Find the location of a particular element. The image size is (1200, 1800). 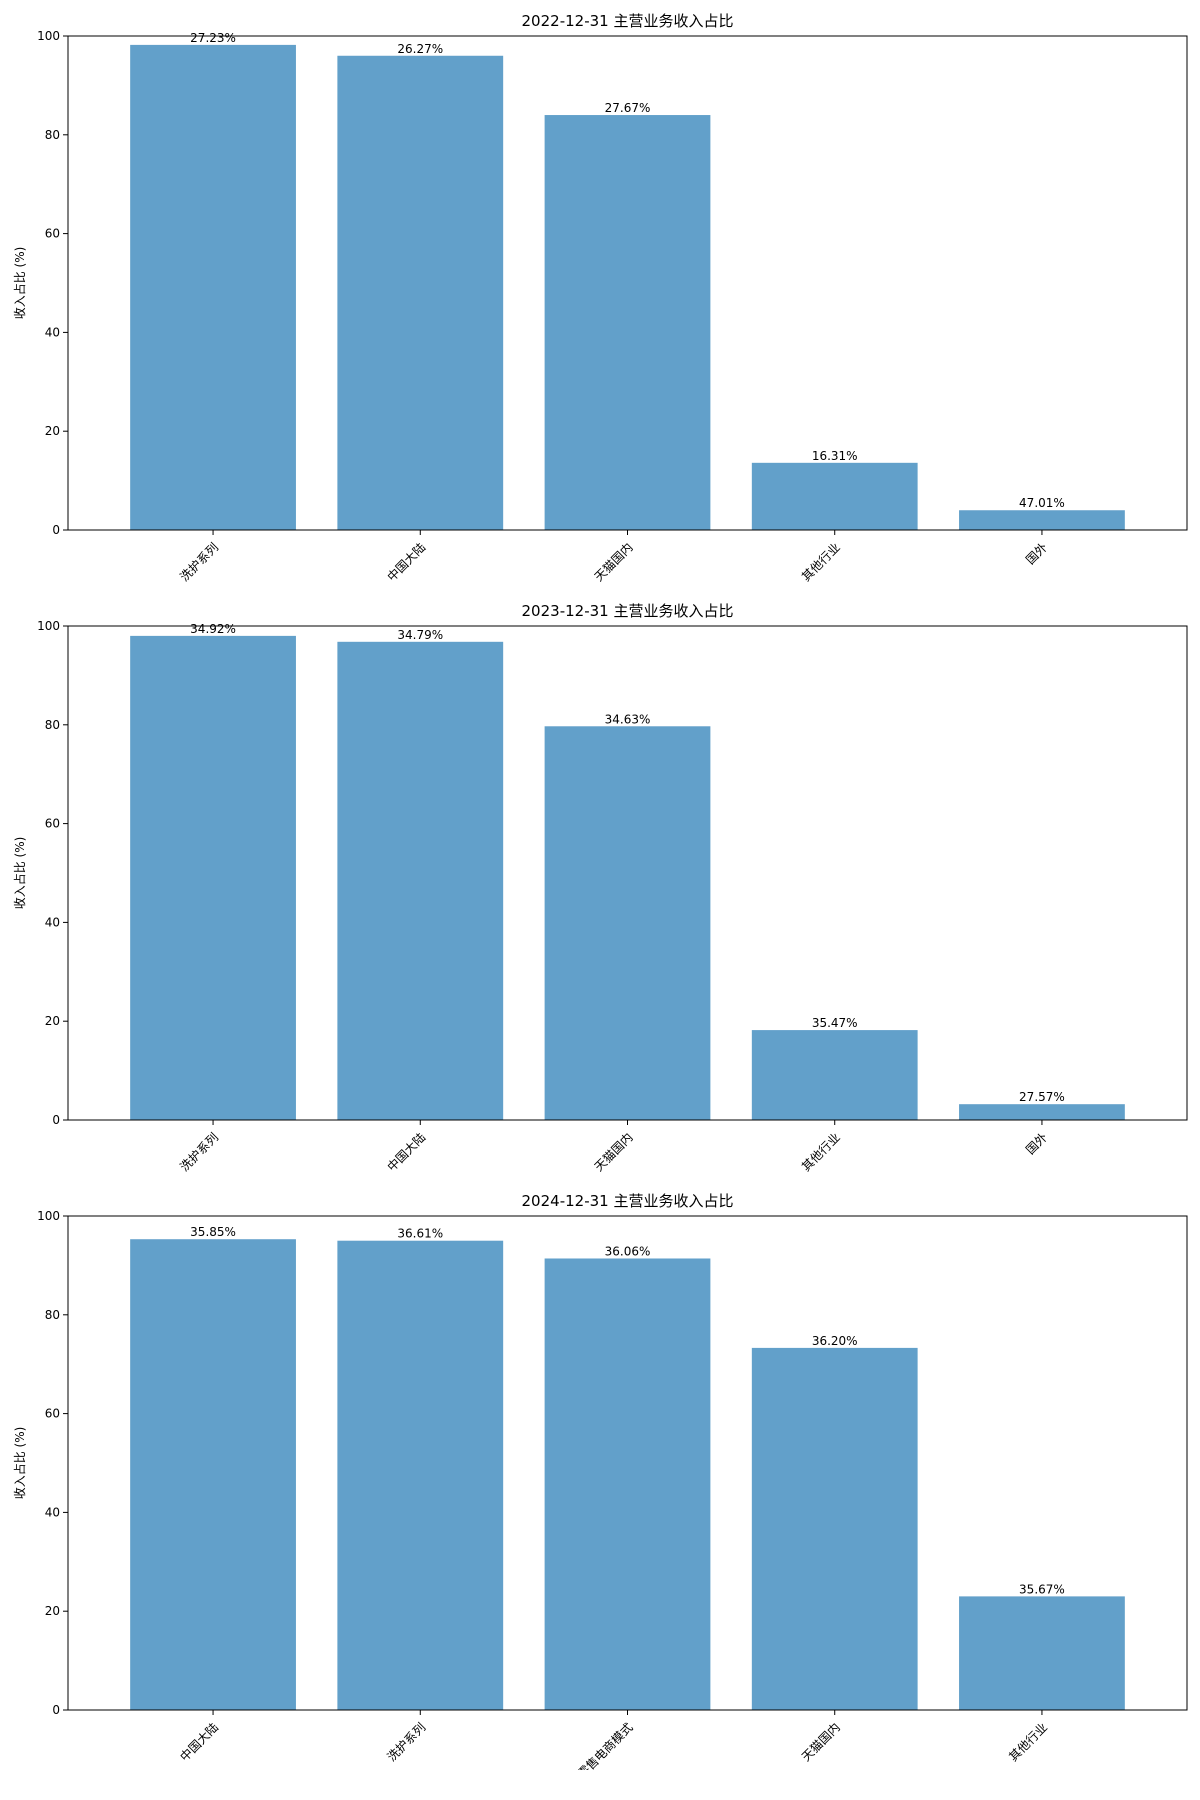

chart-title: 2022-12-31 主营业务收入占比 is located at coordinates (628, 21).